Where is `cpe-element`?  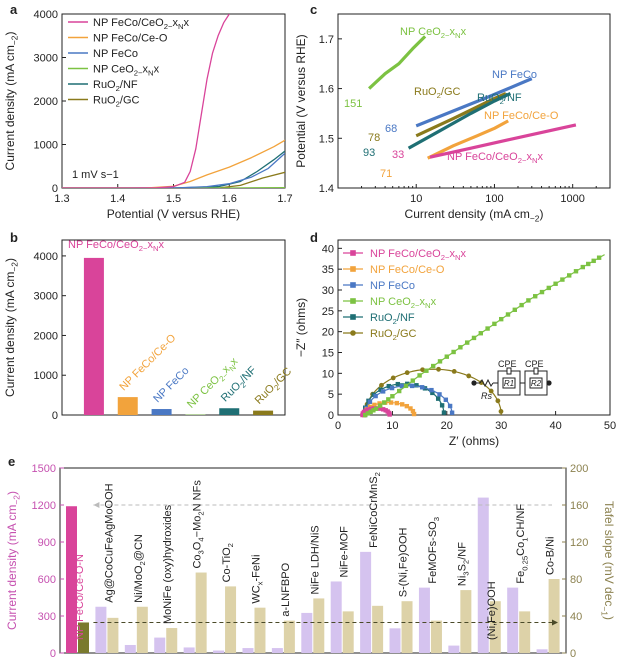 cpe-element is located at coordinates (509, 371).